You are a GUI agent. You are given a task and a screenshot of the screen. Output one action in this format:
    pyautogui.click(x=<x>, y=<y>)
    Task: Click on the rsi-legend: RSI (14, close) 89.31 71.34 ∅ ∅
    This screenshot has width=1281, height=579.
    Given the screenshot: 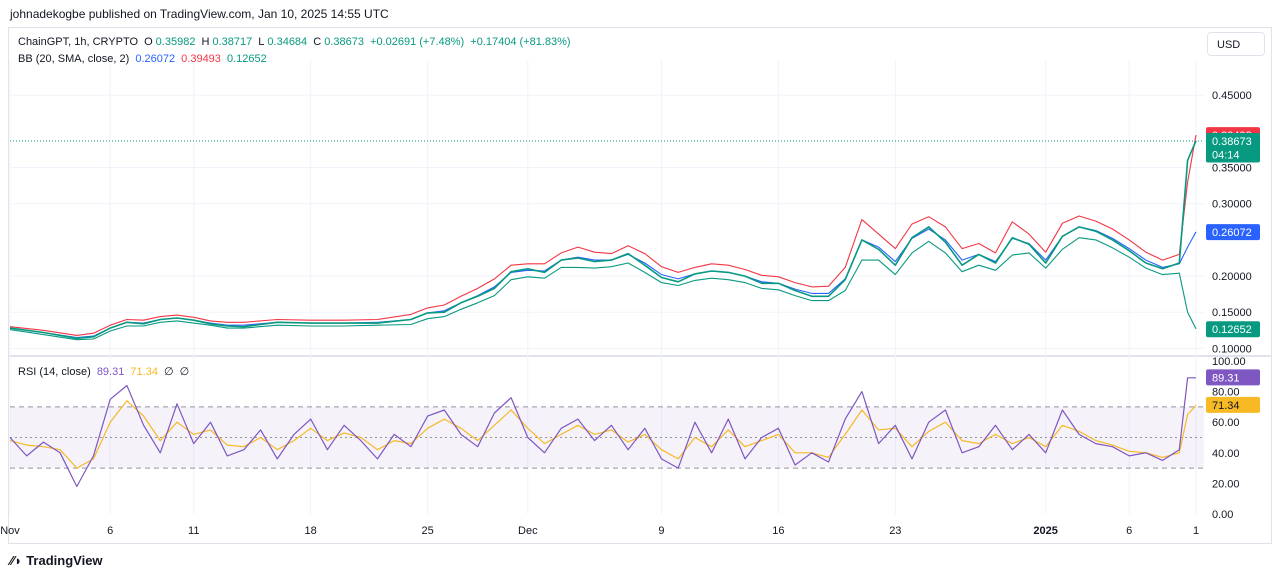 What is the action you would take?
    pyautogui.click(x=105, y=371)
    